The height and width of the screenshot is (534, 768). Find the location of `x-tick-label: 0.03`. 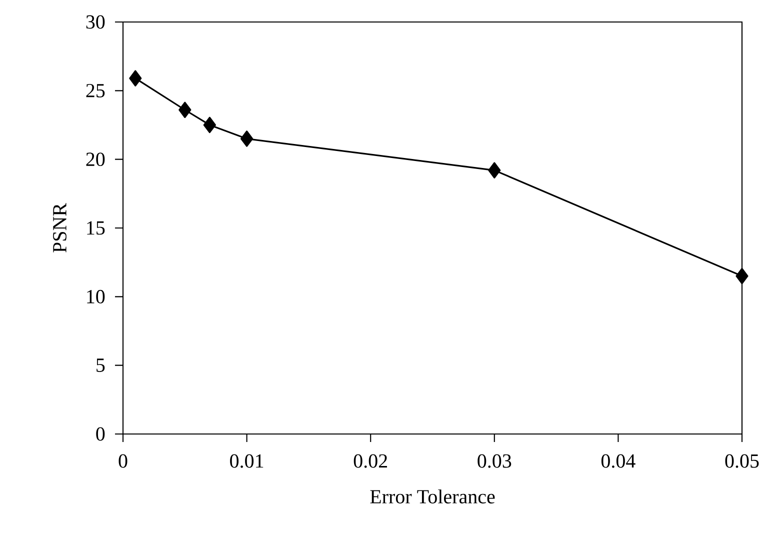

x-tick-label: 0.03 is located at coordinates (495, 461).